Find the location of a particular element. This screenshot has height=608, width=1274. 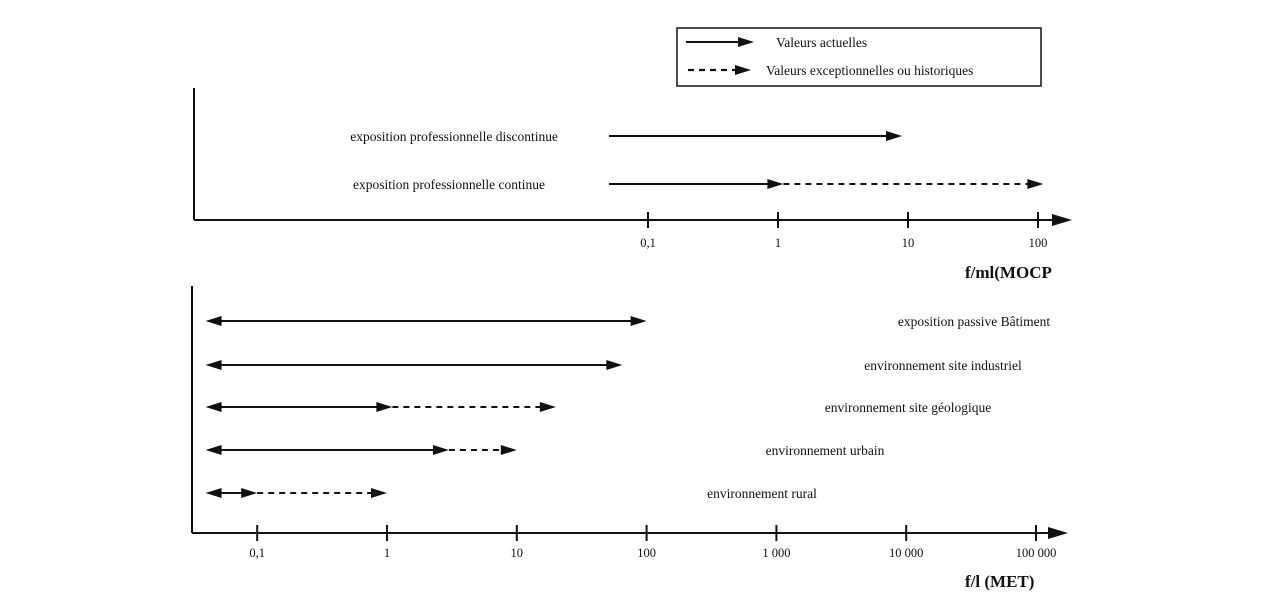

x-tick-label: 10 000 is located at coordinates (906, 553).